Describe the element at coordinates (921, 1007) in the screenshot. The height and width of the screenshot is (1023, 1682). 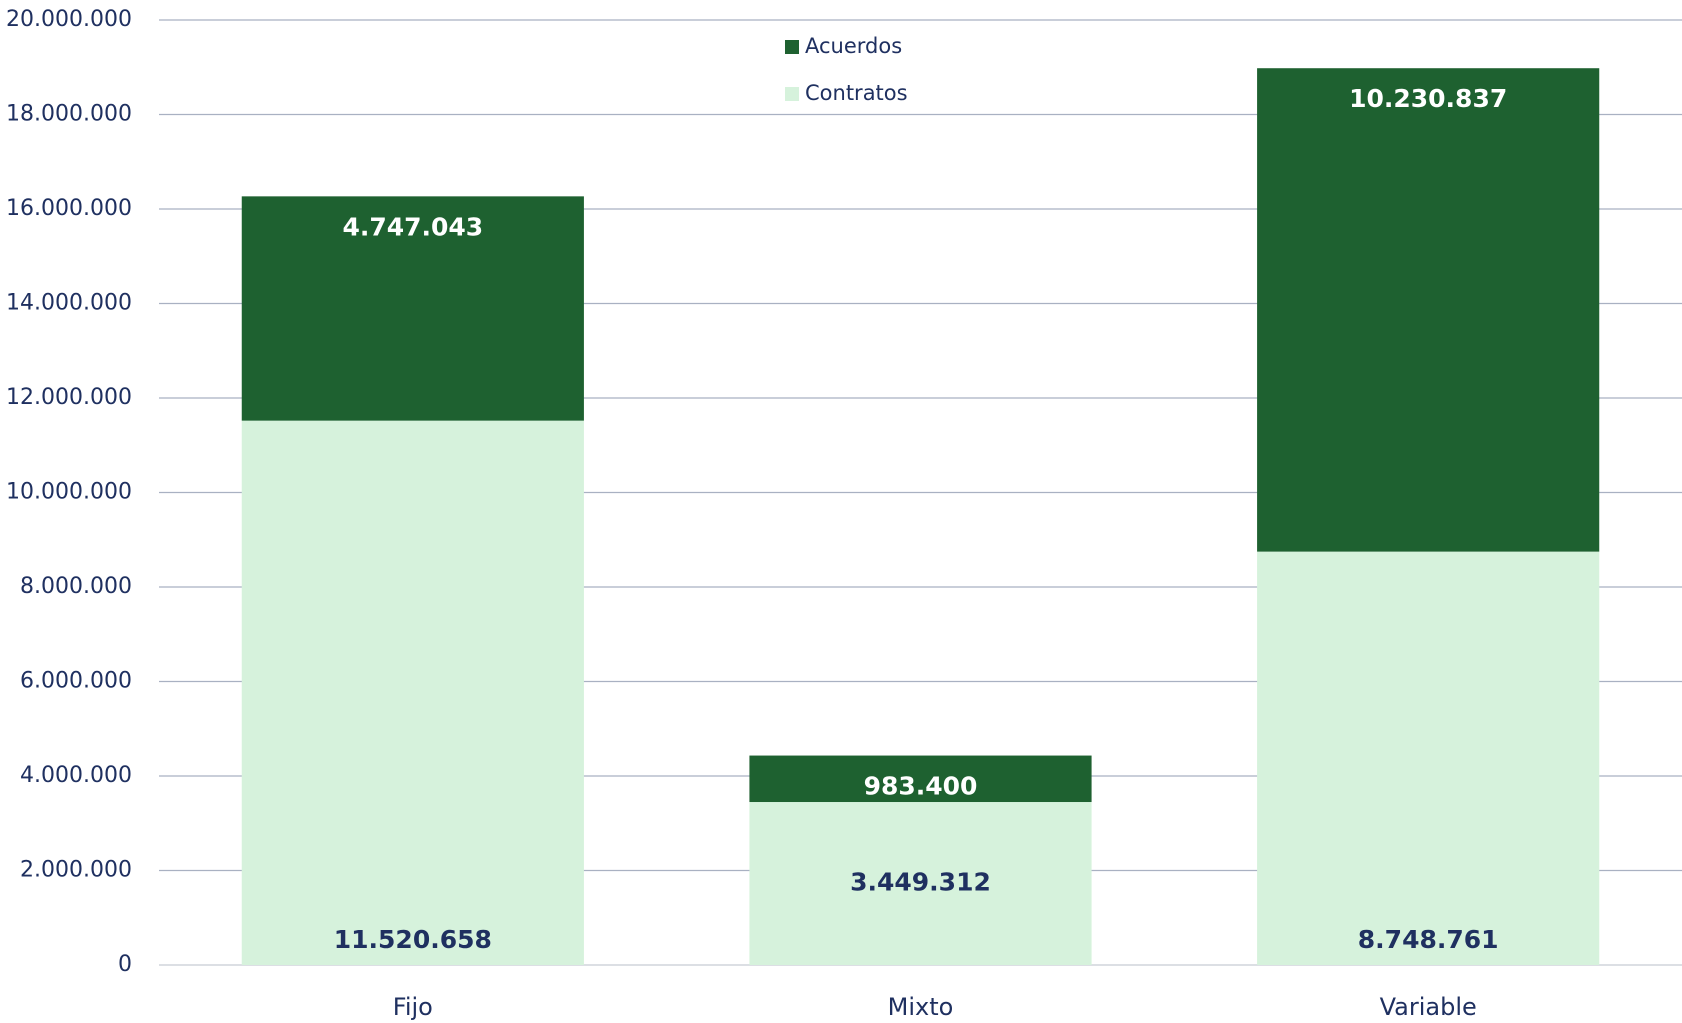
I see `x-tick-label: Mixto` at that location.